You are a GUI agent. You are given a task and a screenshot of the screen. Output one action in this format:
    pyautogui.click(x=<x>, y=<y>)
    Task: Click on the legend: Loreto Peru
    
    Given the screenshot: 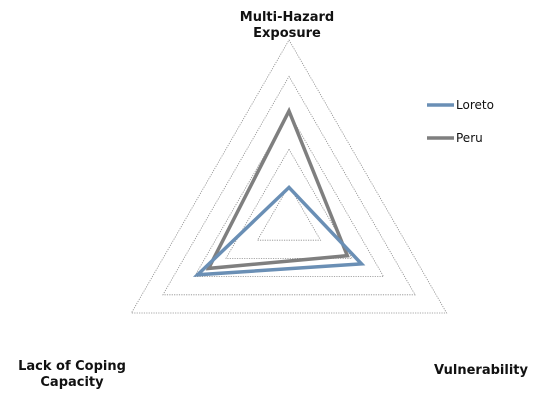 What is the action you would take?
    pyautogui.click(x=460, y=121)
    